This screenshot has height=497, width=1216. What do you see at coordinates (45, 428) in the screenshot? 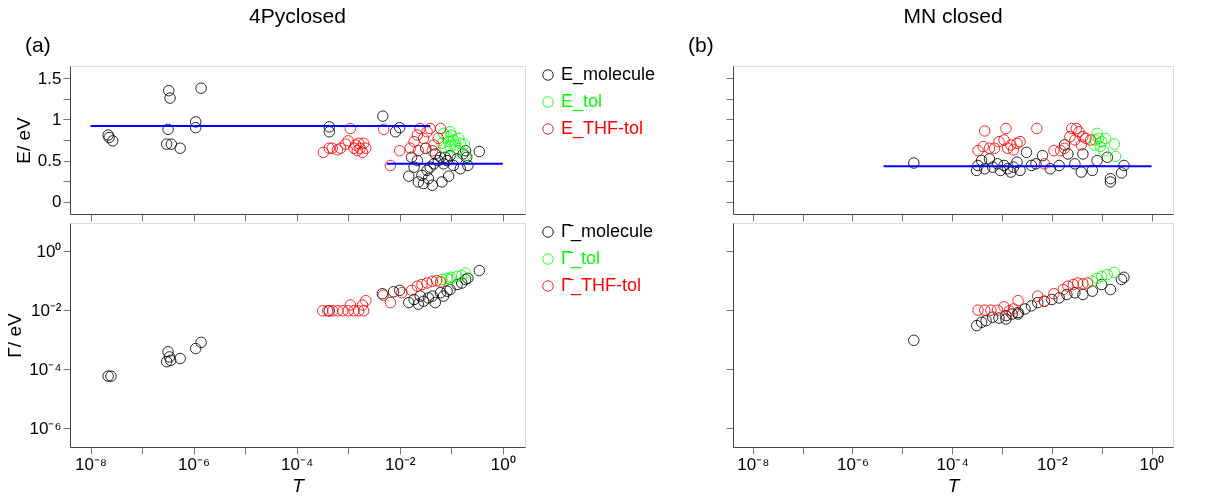
I see `y-tick-label: 10⁻⁶` at bounding box center [45, 428].